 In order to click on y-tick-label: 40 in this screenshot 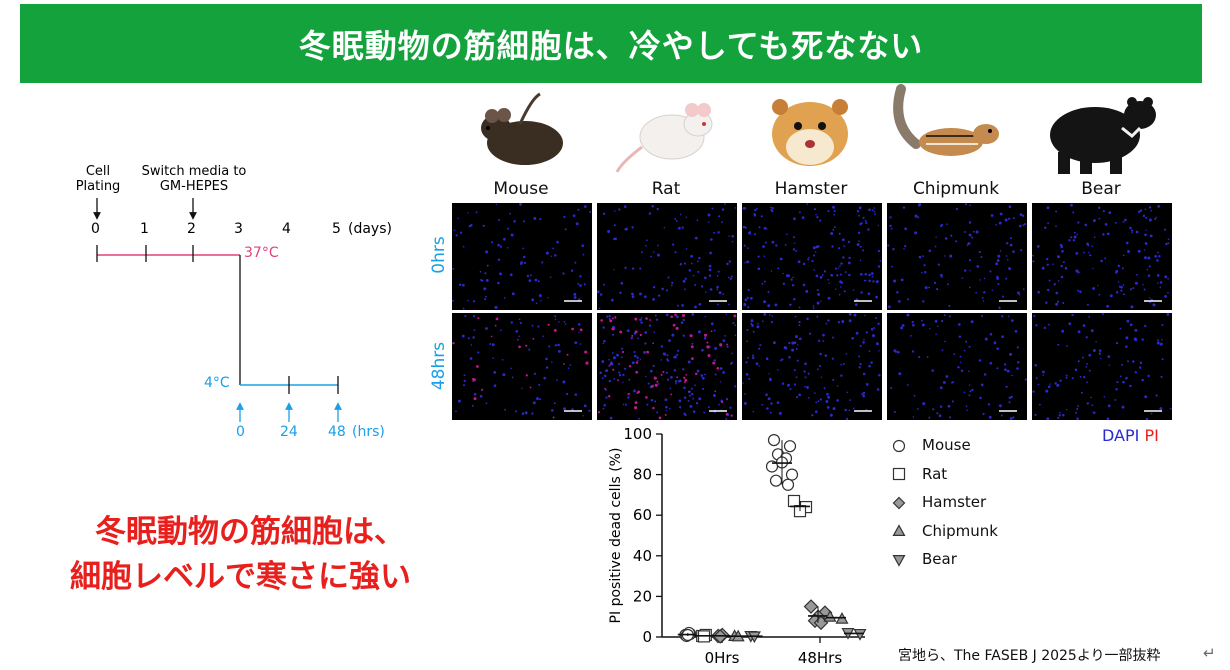, I will do `click(642, 556)`.